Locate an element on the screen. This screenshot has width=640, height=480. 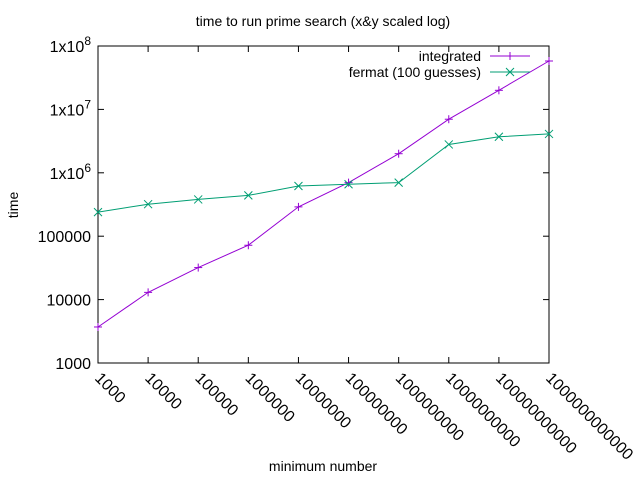
x-axis-label: minimum number is located at coordinates (323, 466).